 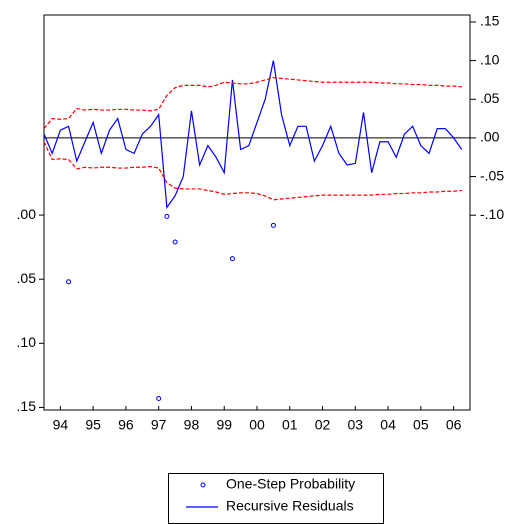 What do you see at coordinates (192, 425) in the screenshot?
I see `x-tick-label: 98` at bounding box center [192, 425].